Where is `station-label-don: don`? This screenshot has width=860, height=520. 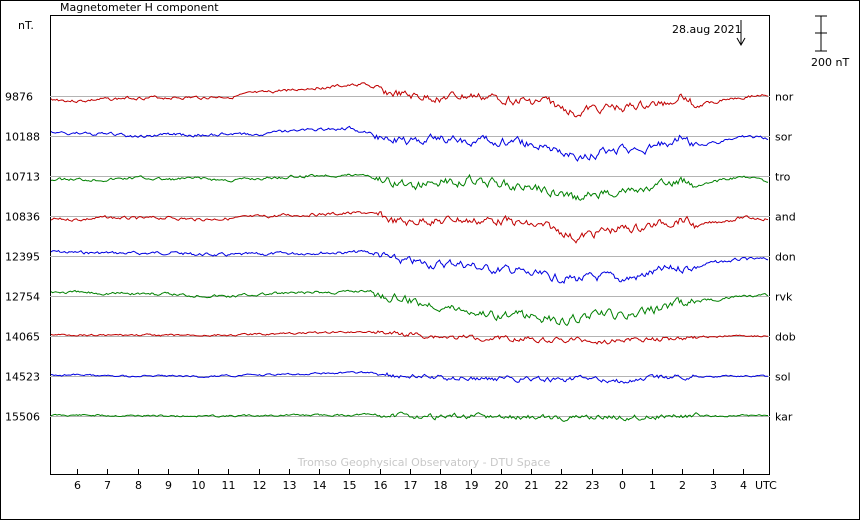
station-label-don: don is located at coordinates (785, 257).